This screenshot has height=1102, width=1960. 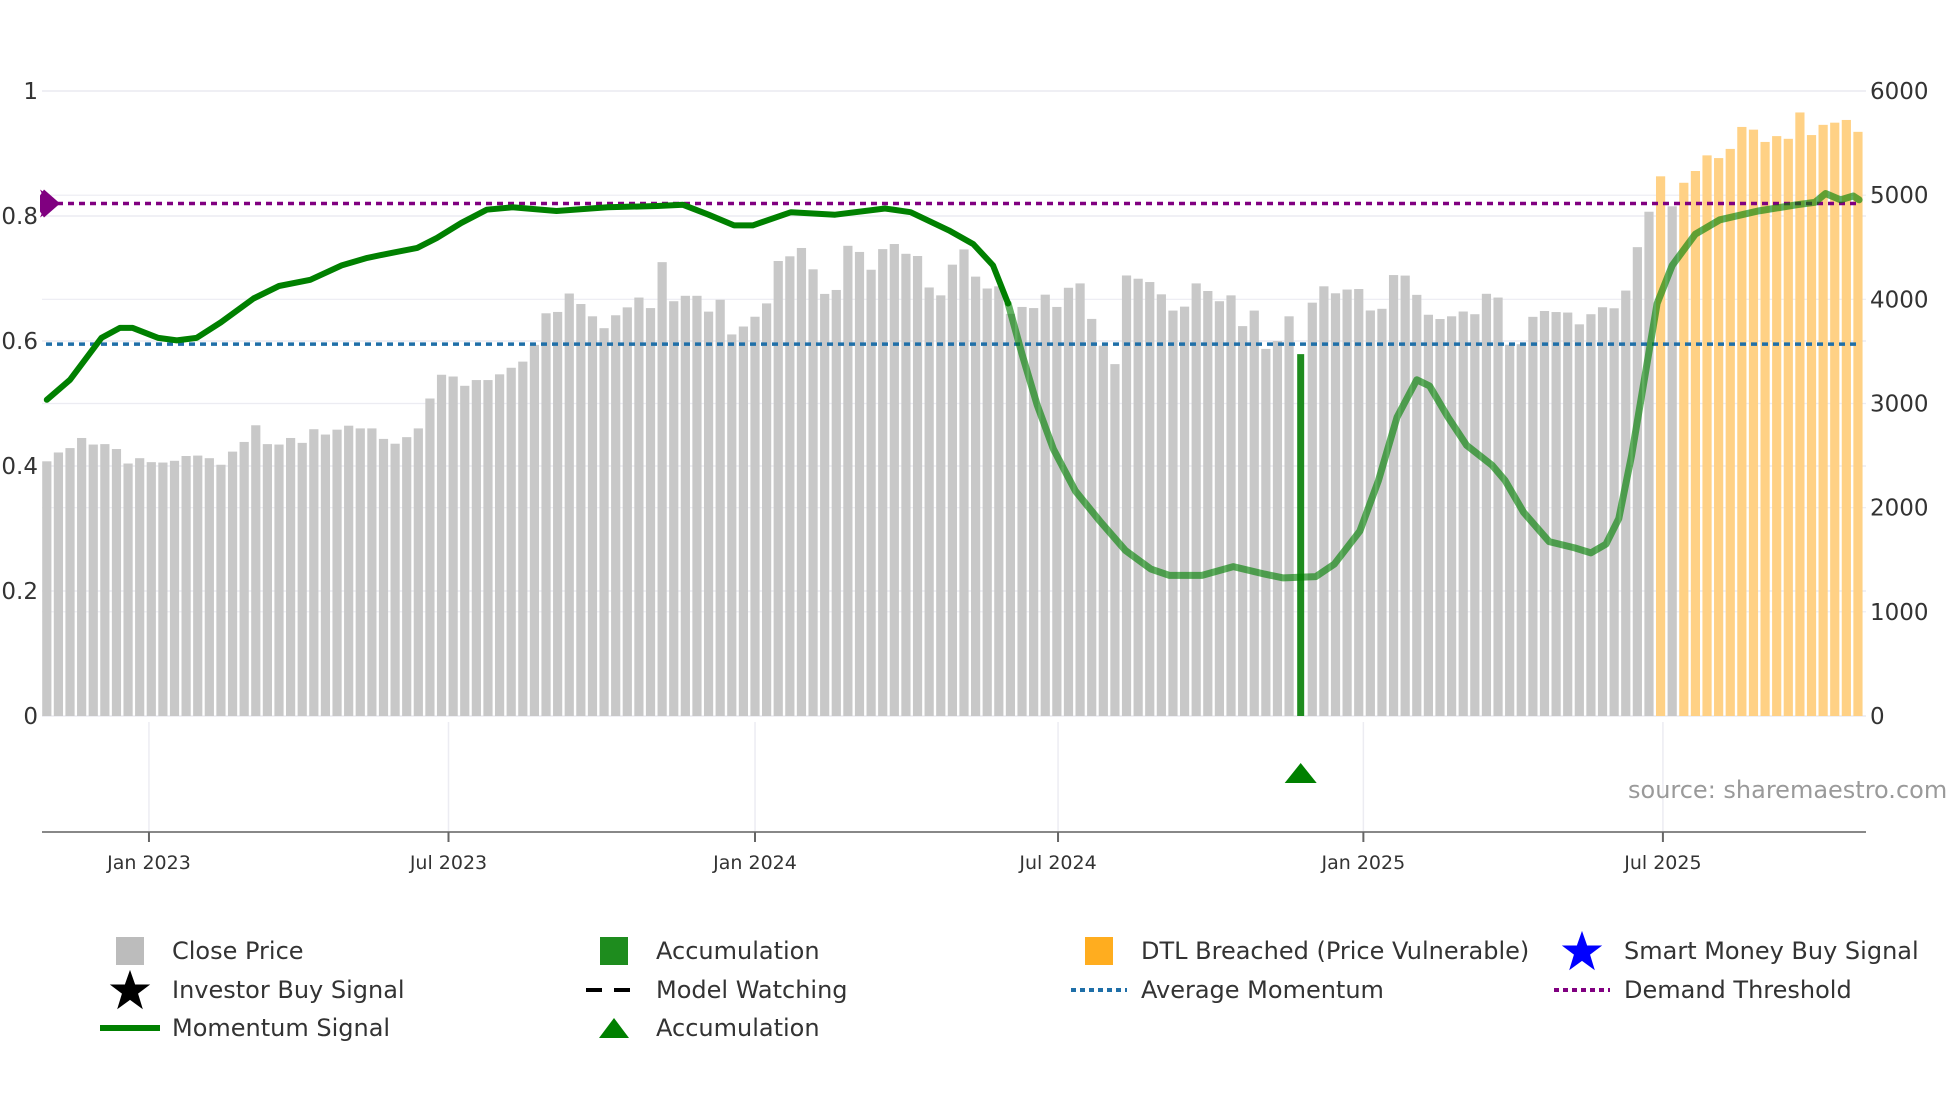 What do you see at coordinates (1582, 950) in the screenshot?
I see `blue-star-icon` at bounding box center [1582, 950].